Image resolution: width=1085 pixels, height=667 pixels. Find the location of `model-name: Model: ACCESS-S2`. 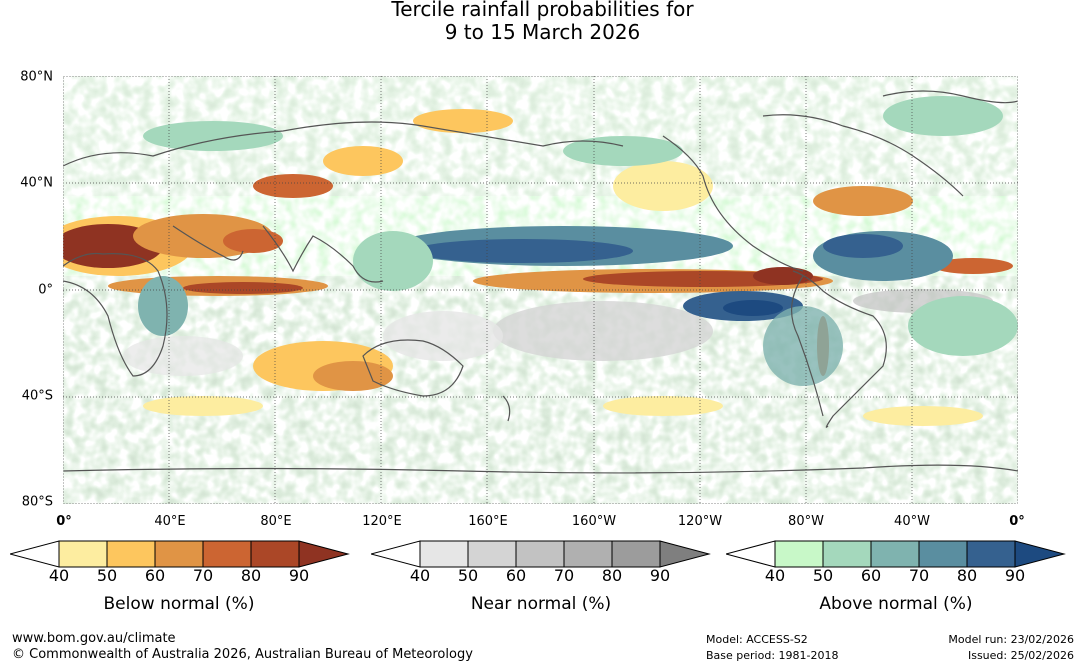

model-name: Model: ACCESS-S2 is located at coordinates (757, 639).